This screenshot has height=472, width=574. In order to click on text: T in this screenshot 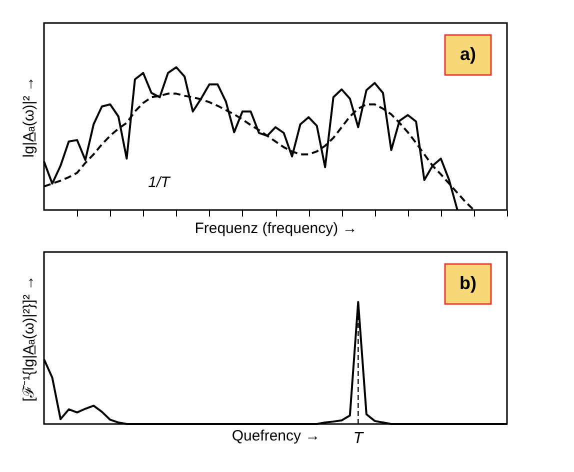, I will do `click(358, 438)`.